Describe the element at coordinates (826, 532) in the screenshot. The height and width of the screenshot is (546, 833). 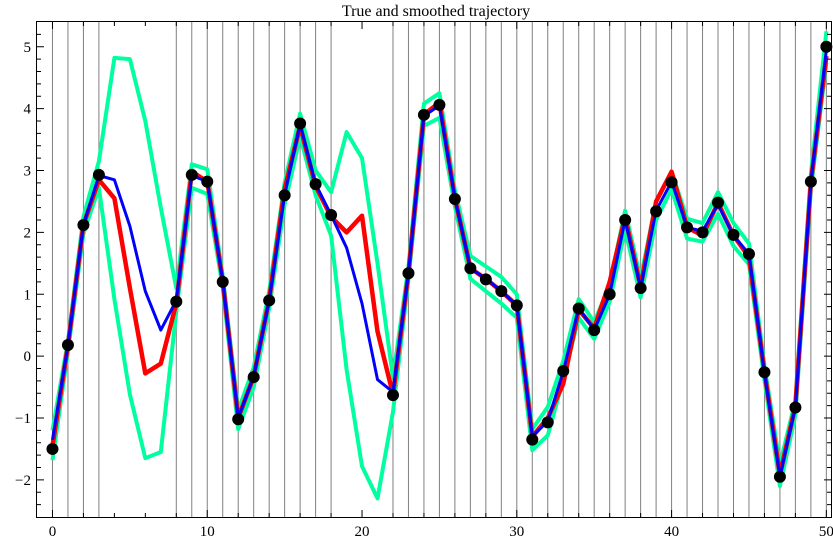
I see `x-tick-label: 50` at that location.